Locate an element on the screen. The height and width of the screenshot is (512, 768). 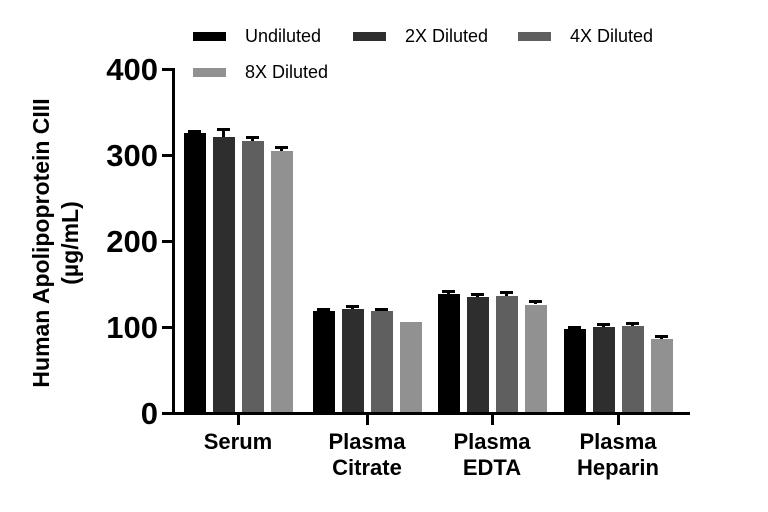
legend-swatch-8x-diluted is located at coordinates (209, 72).